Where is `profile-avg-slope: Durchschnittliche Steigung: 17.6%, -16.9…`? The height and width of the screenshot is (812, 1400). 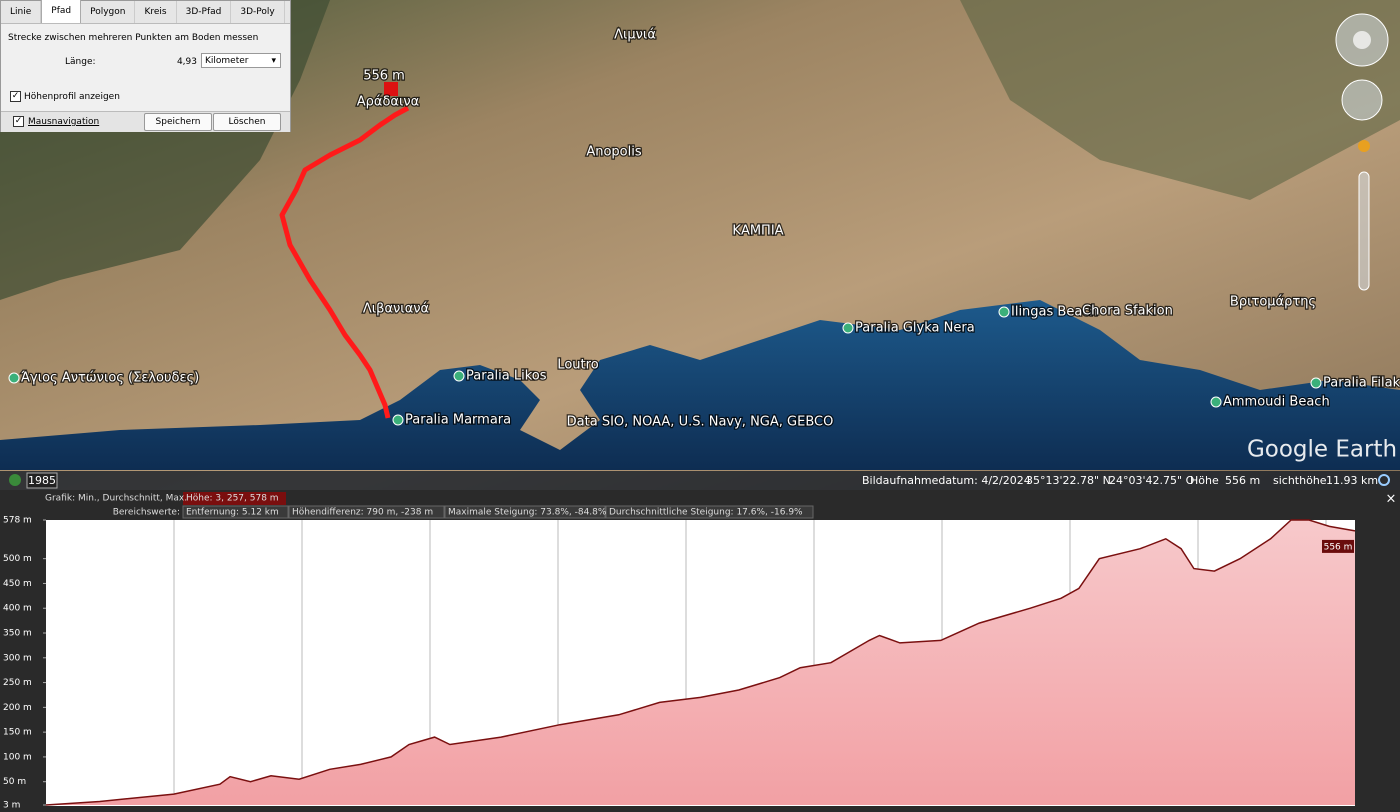
profile-avg-slope: Durchschnittliche Steigung: 17.6%, -16.9… is located at coordinates (706, 513).